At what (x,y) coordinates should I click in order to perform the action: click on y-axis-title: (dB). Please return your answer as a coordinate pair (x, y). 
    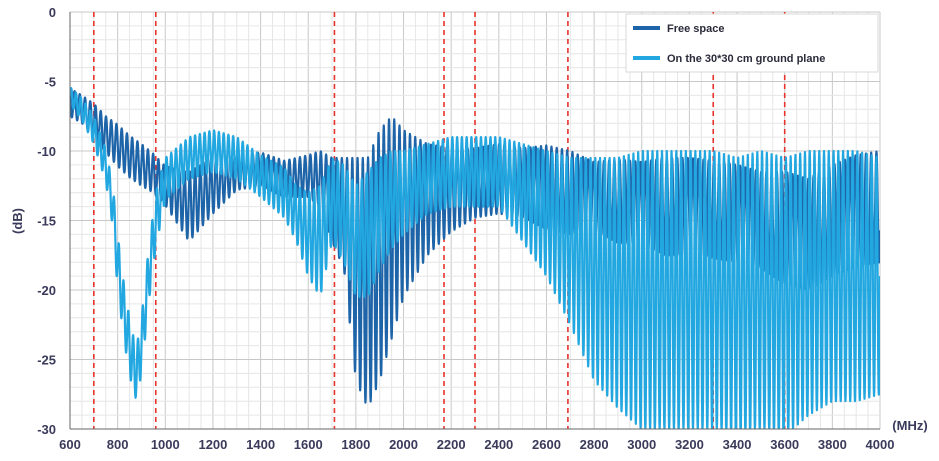
    Looking at the image, I should click on (17, 221).